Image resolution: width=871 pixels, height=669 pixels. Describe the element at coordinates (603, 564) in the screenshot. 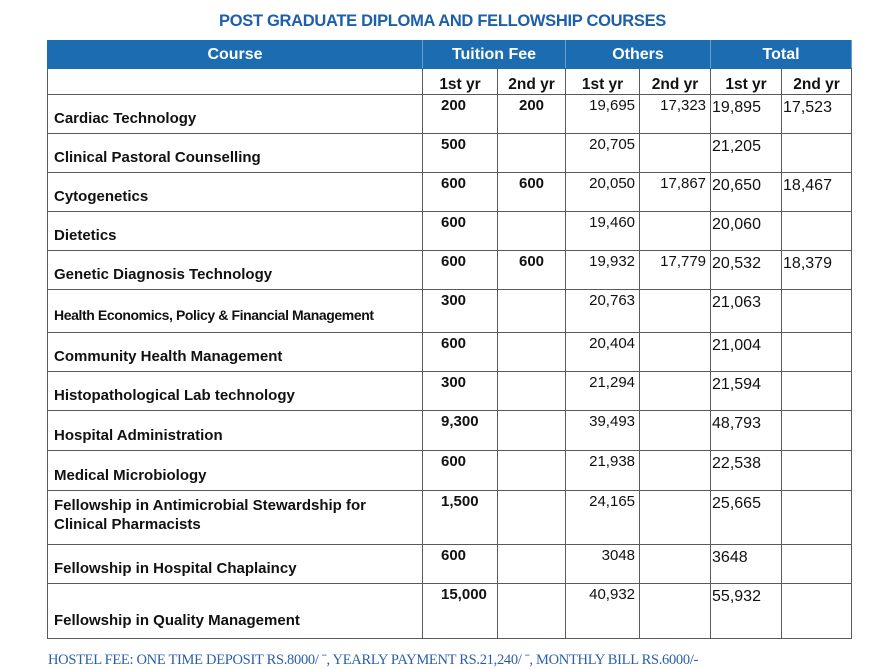

I see `others-yr1-cell: 3048` at that location.